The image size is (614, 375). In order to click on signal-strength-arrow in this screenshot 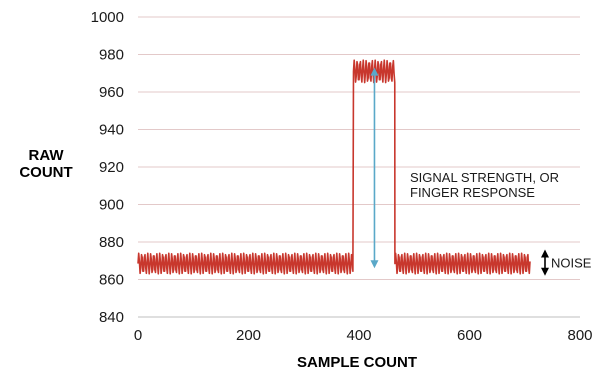, I will do `click(374, 168)`.